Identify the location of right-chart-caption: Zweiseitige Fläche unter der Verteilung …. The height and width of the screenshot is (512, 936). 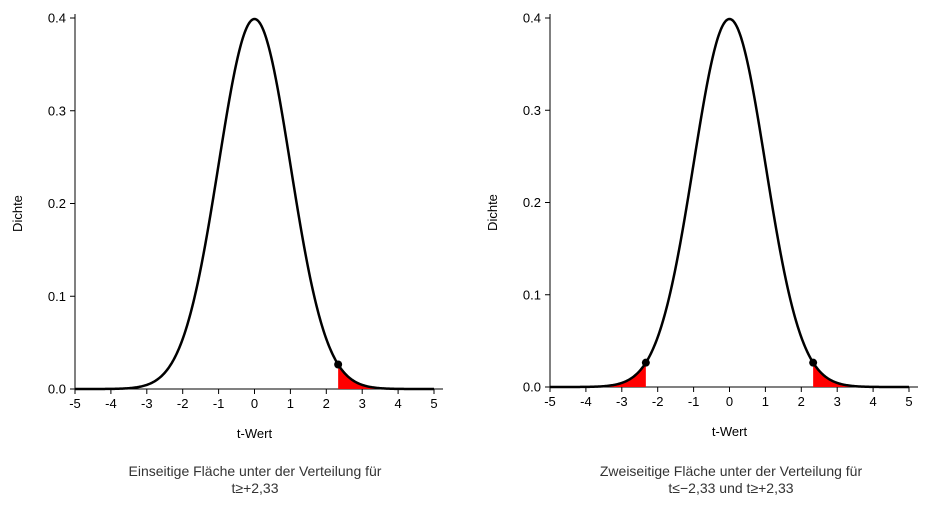
(728, 480).